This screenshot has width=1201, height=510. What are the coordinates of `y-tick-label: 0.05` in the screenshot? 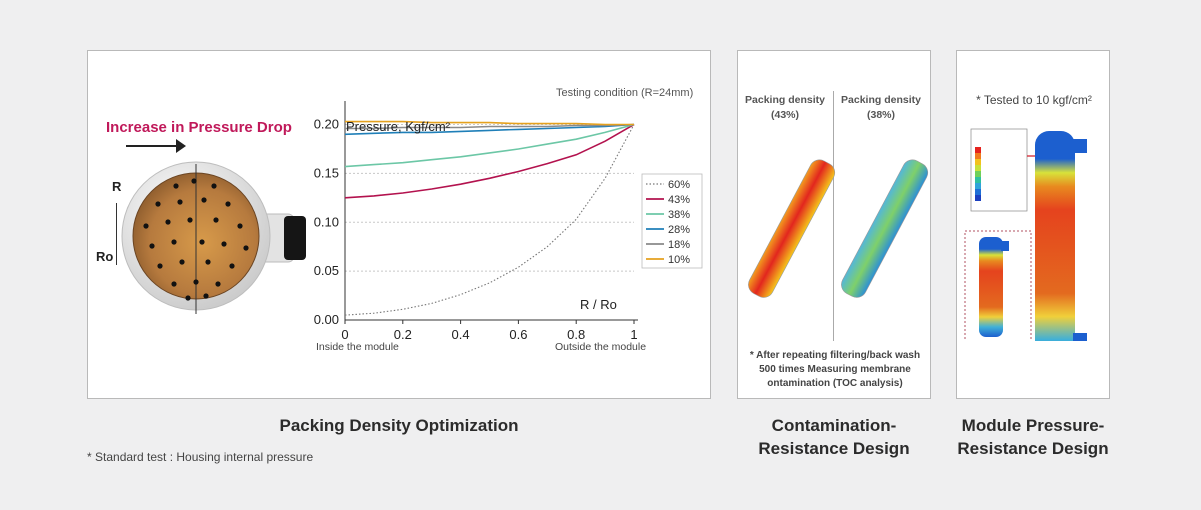 It's located at (326, 270).